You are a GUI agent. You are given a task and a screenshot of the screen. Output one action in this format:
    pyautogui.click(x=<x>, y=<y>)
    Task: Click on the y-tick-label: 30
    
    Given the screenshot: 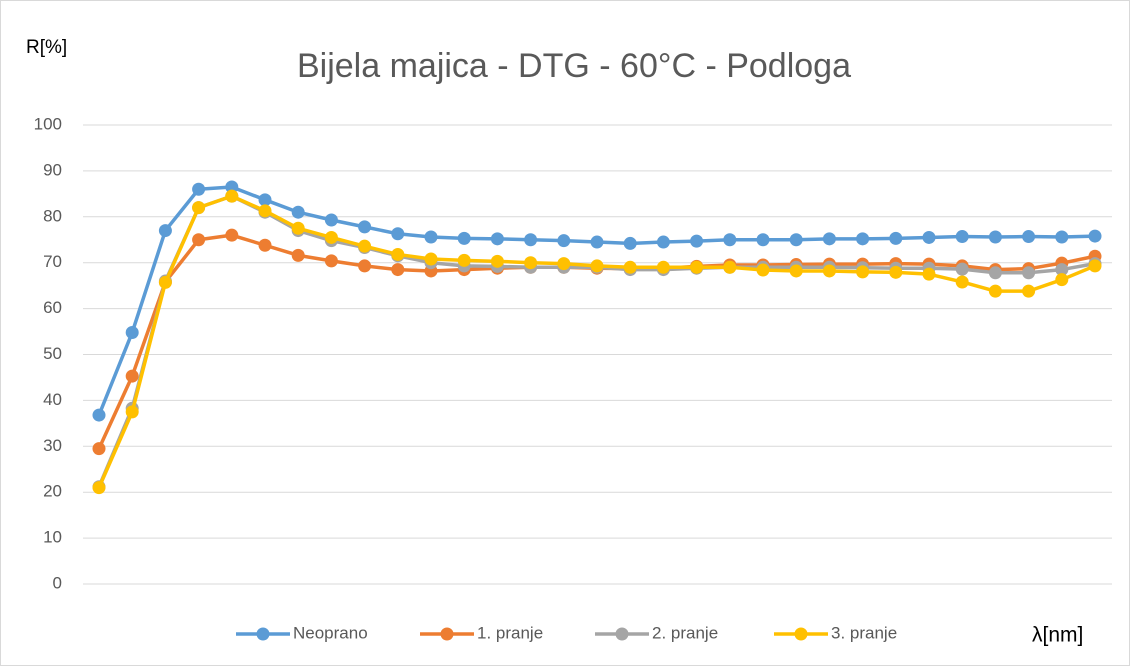 What is the action you would take?
    pyautogui.click(x=52, y=445)
    